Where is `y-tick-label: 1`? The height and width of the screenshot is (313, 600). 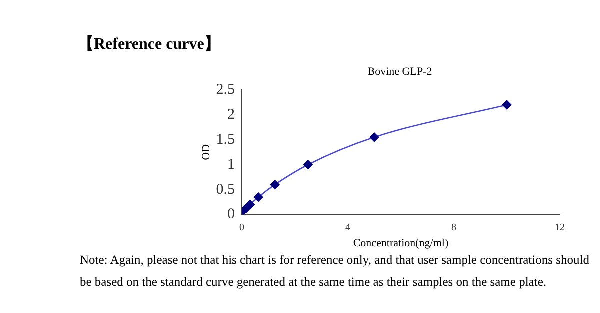 y-tick-label: 1 is located at coordinates (231, 164).